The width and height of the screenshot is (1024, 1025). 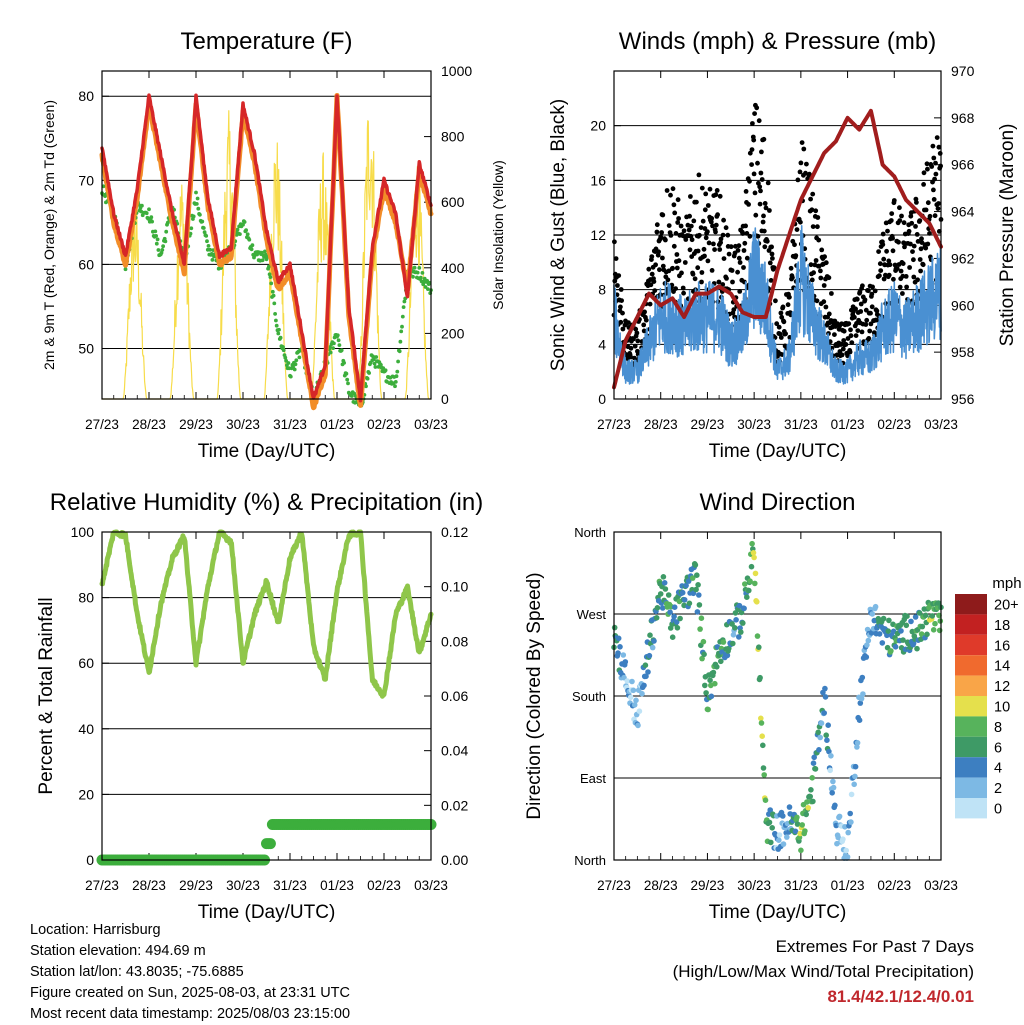 I want to click on plot-frame, so click(x=266, y=235).